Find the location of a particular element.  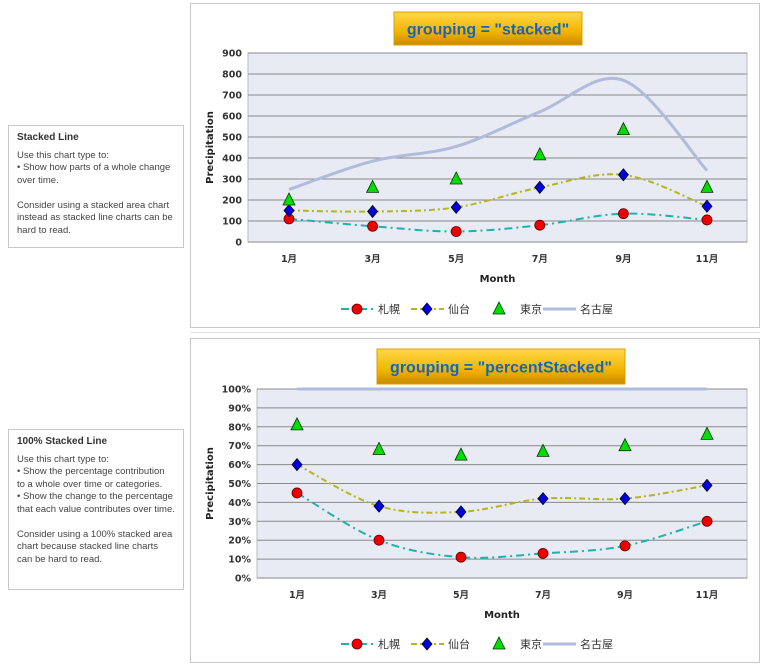

y-tick-label: 10% is located at coordinates (239, 560).